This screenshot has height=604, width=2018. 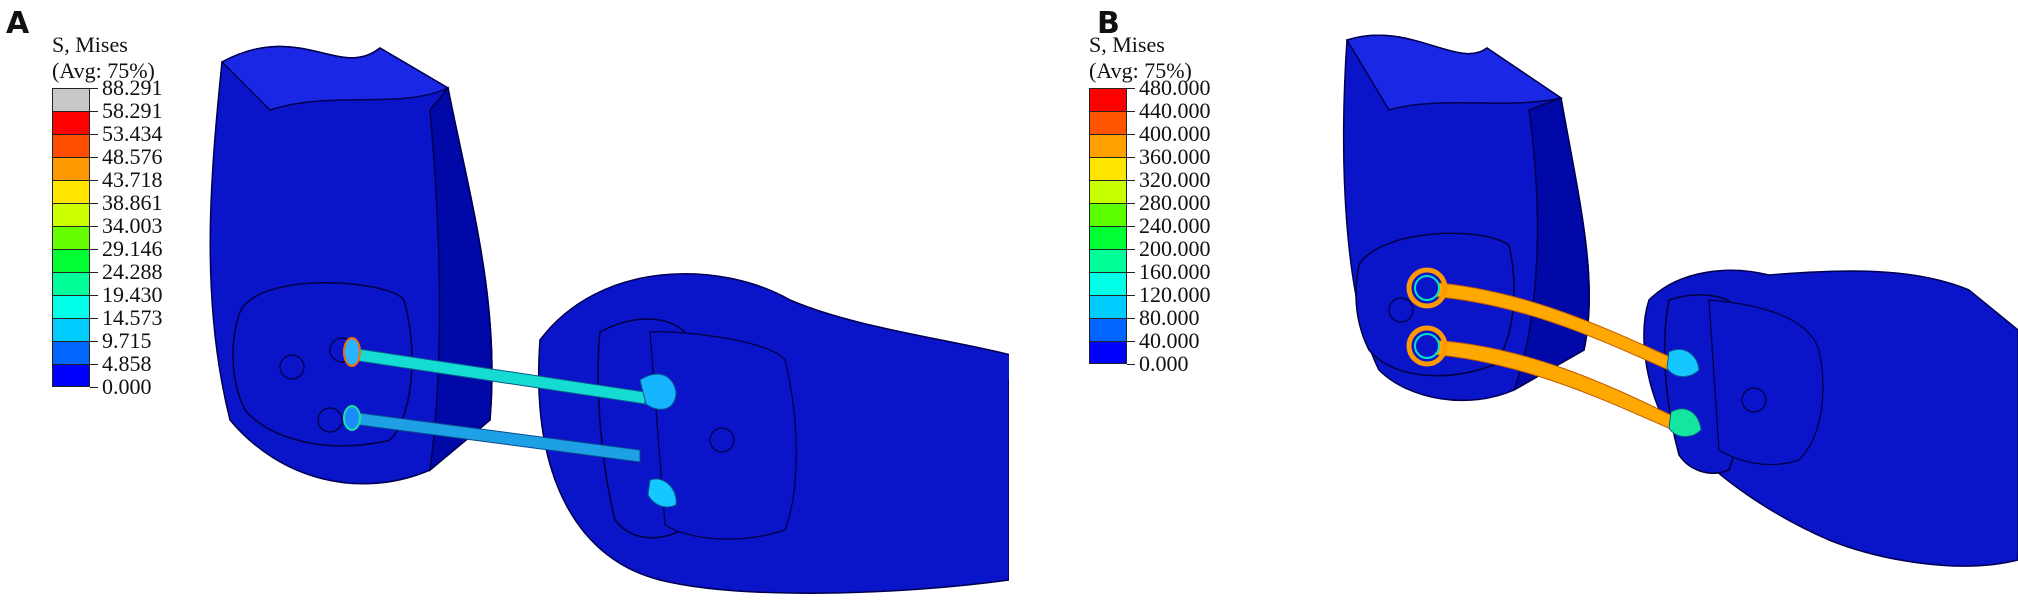 I want to click on colorbar-tick-label-a: 29.146, so click(x=132, y=248).